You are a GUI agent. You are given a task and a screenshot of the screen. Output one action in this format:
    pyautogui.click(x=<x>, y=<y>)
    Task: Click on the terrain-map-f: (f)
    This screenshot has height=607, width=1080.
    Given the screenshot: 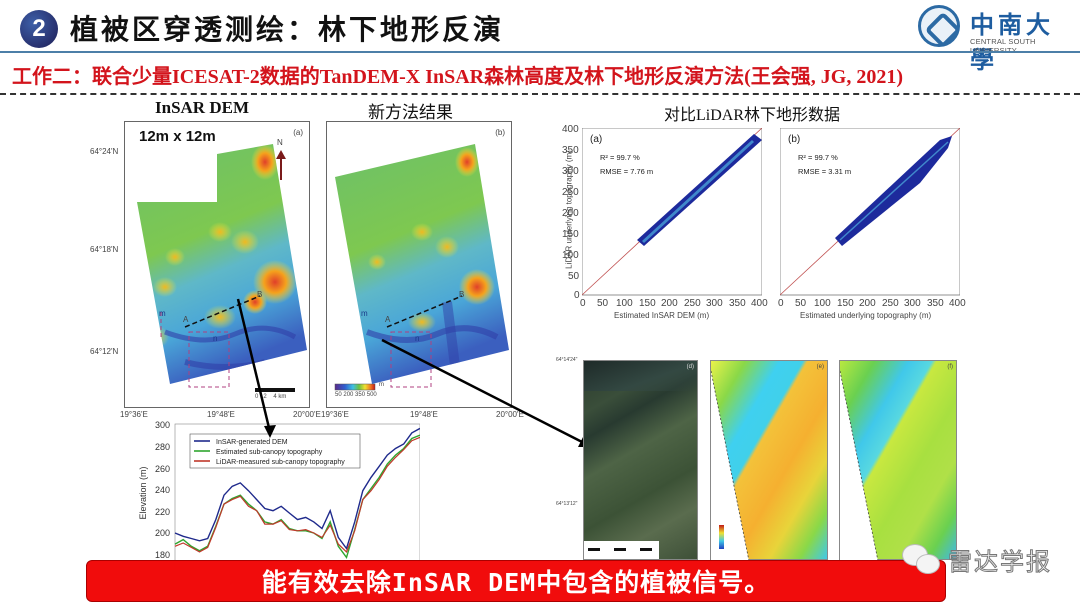 What is the action you would take?
    pyautogui.click(x=898, y=460)
    